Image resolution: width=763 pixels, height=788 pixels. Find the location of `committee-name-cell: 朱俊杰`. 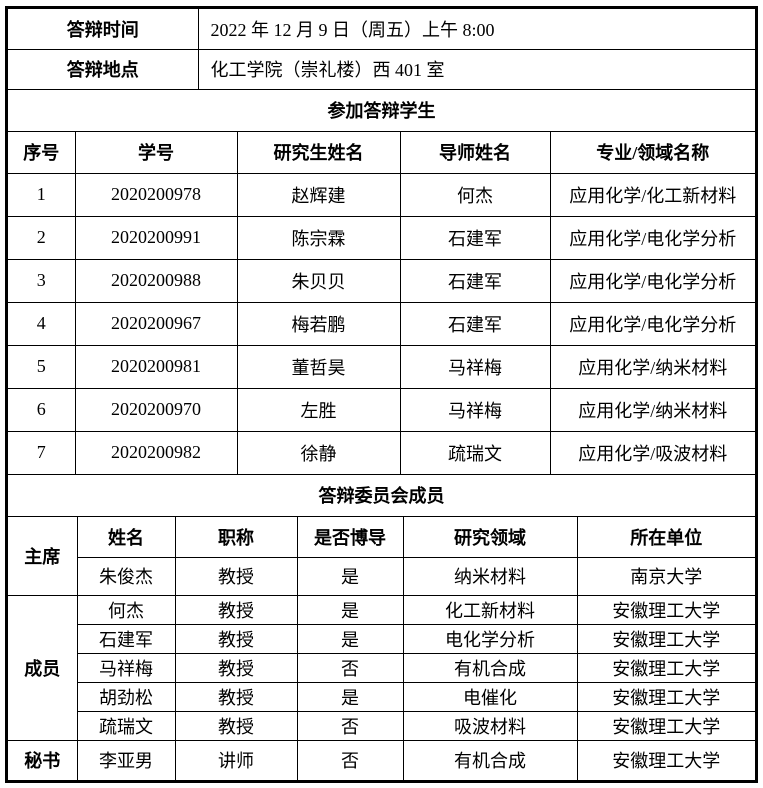

committee-name-cell: 朱俊杰 is located at coordinates (126, 576).